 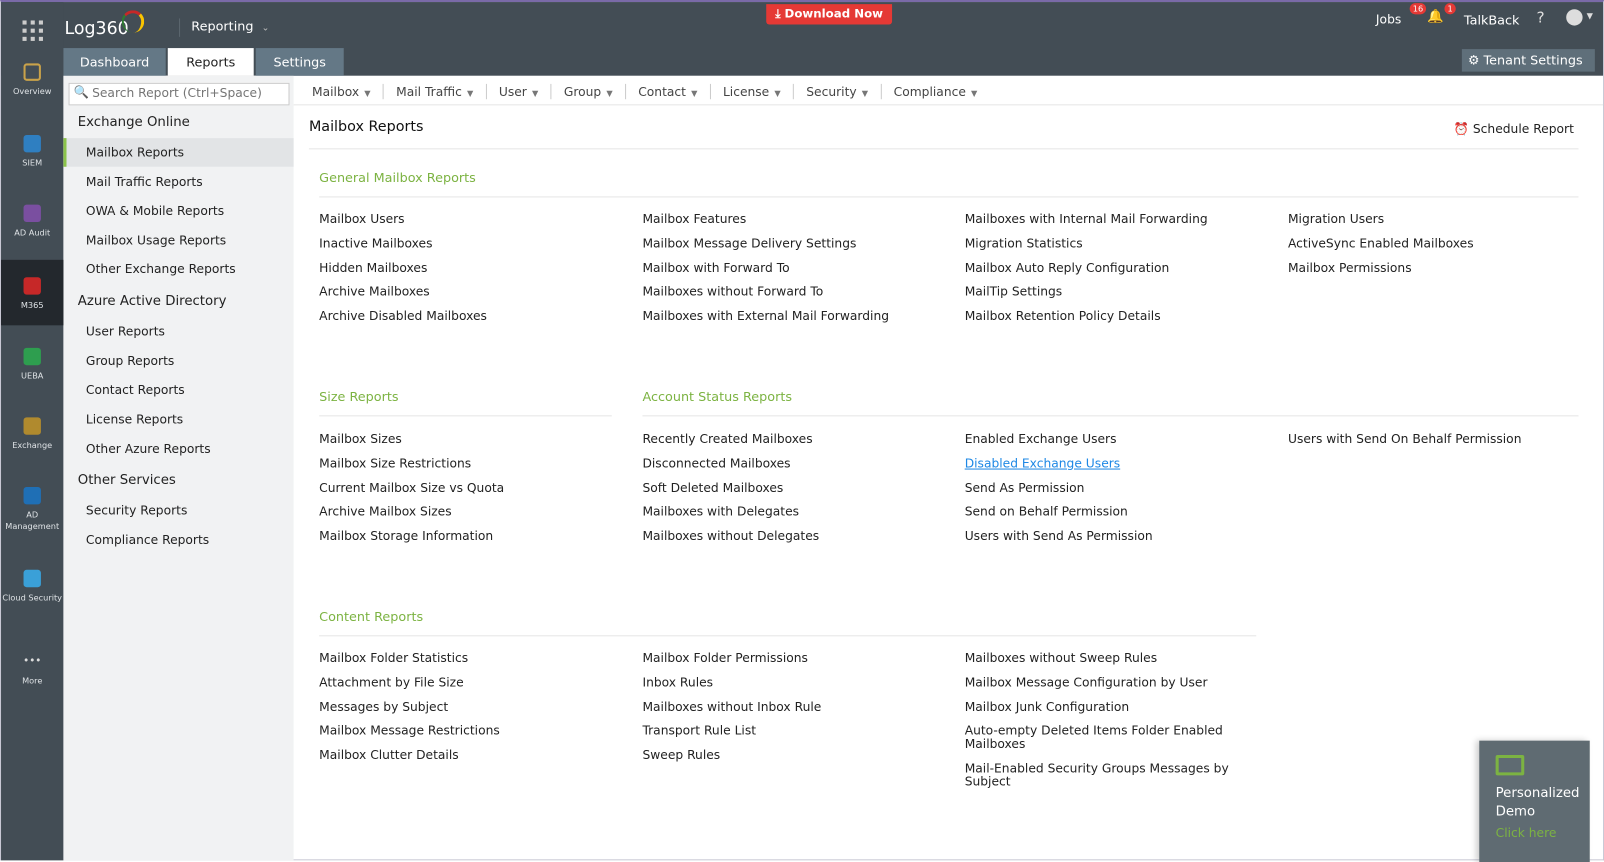 What do you see at coordinates (731, 536) in the screenshot?
I see `report-link: Mailboxes without Delegates` at bounding box center [731, 536].